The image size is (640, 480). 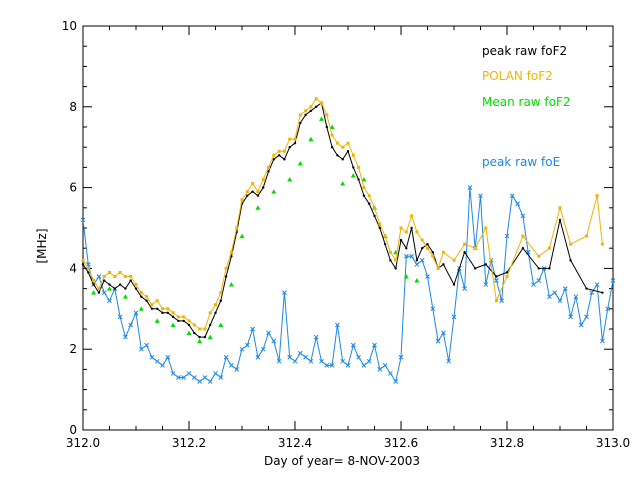 What do you see at coordinates (613, 443) in the screenshot?
I see `x-tick-label: 313.0` at bounding box center [613, 443].